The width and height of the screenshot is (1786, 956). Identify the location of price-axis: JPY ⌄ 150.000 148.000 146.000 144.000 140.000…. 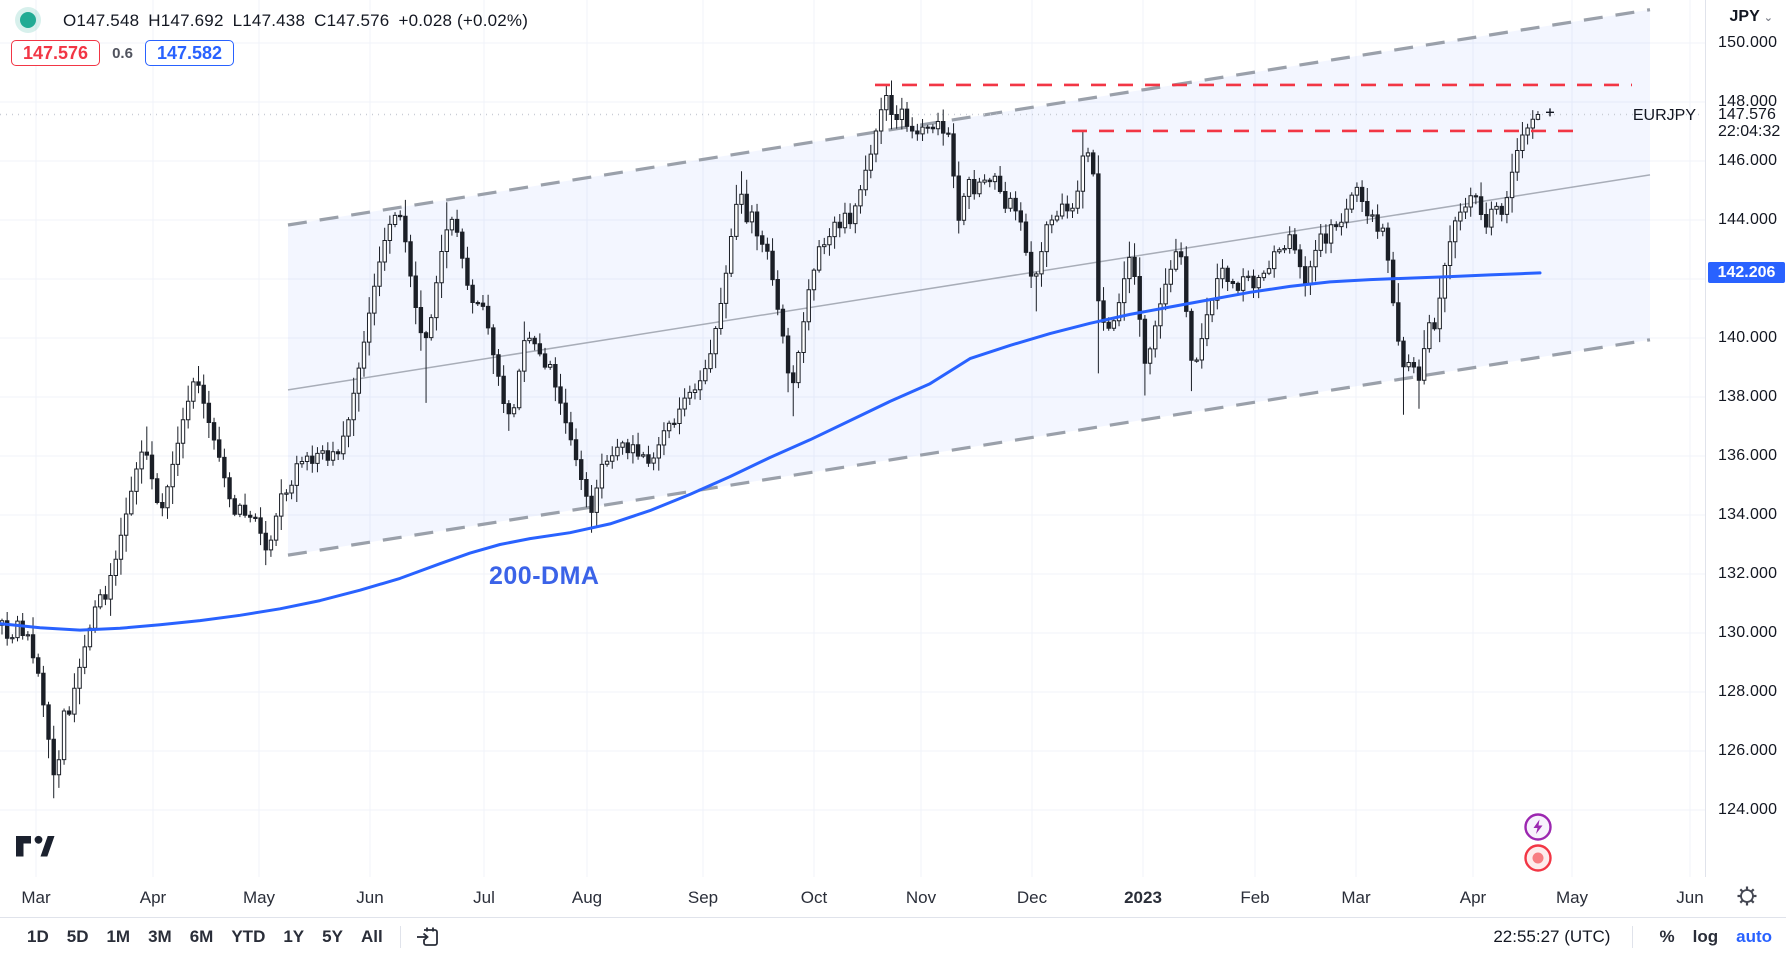
(1745, 438).